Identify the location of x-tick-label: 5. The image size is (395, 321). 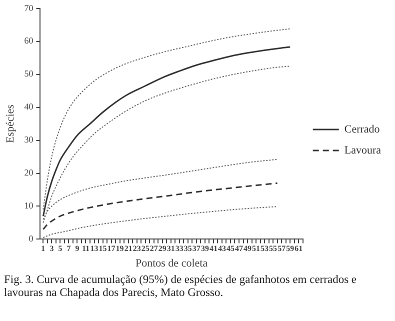
(60, 249).